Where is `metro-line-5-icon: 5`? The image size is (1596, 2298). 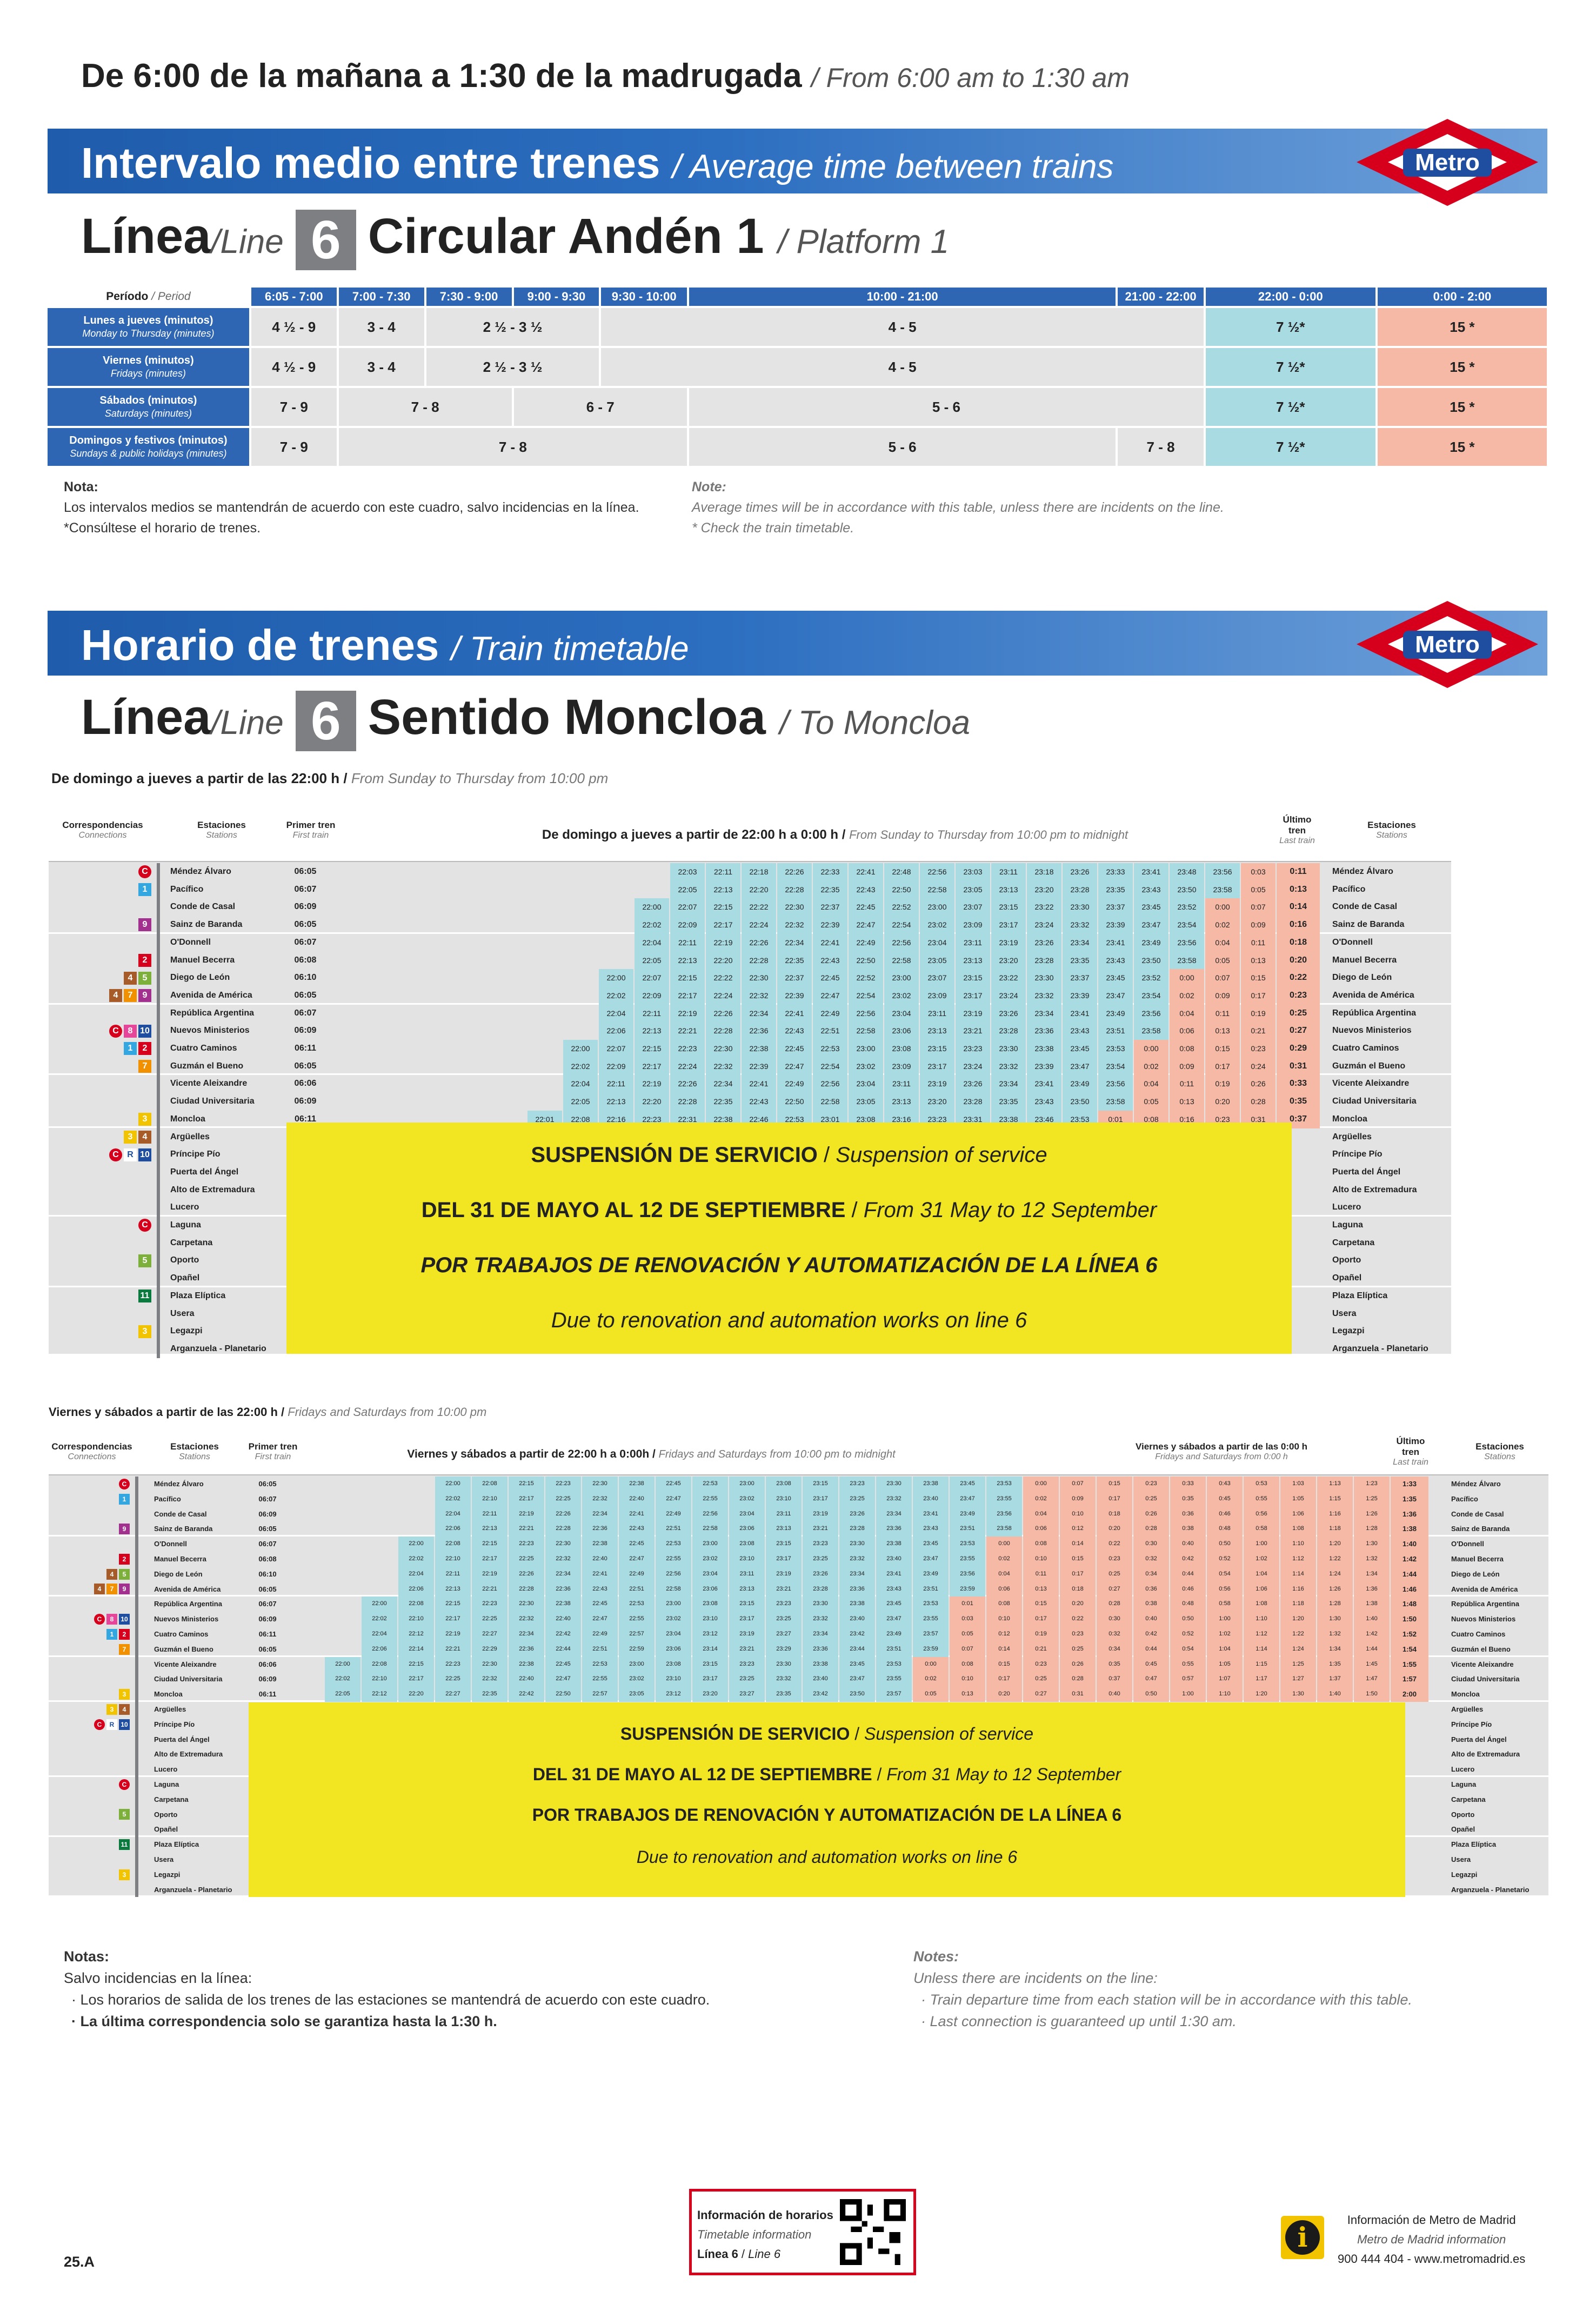 metro-line-5-icon: 5 is located at coordinates (124, 1815).